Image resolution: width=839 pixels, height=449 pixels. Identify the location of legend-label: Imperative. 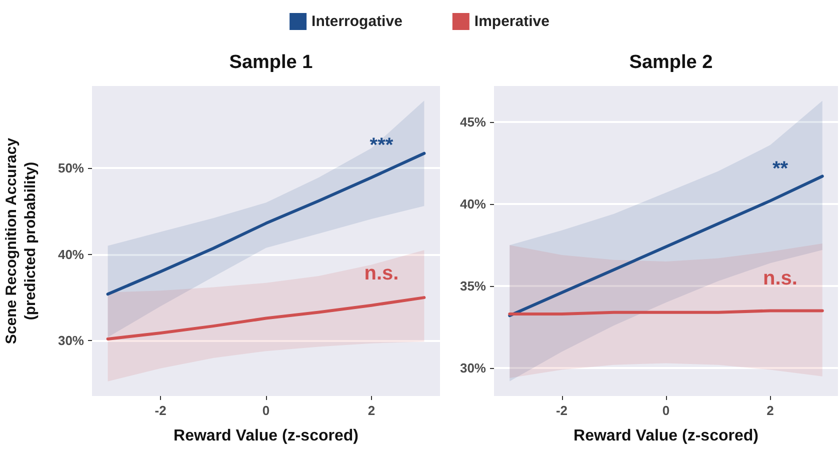
(512, 21).